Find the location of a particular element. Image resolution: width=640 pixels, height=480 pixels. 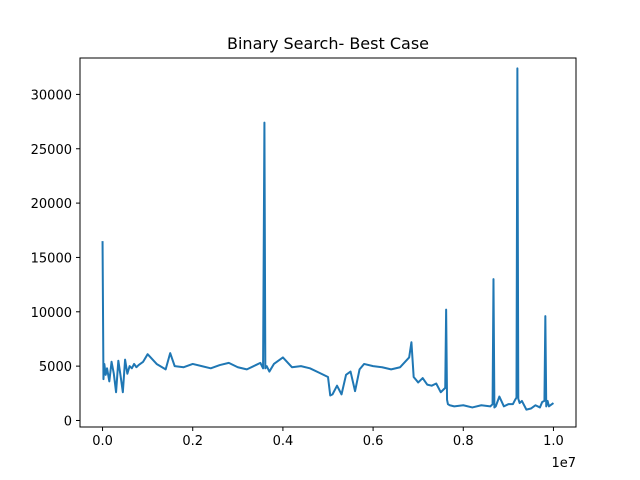

y-tick-label: 10000 is located at coordinates (51, 313).